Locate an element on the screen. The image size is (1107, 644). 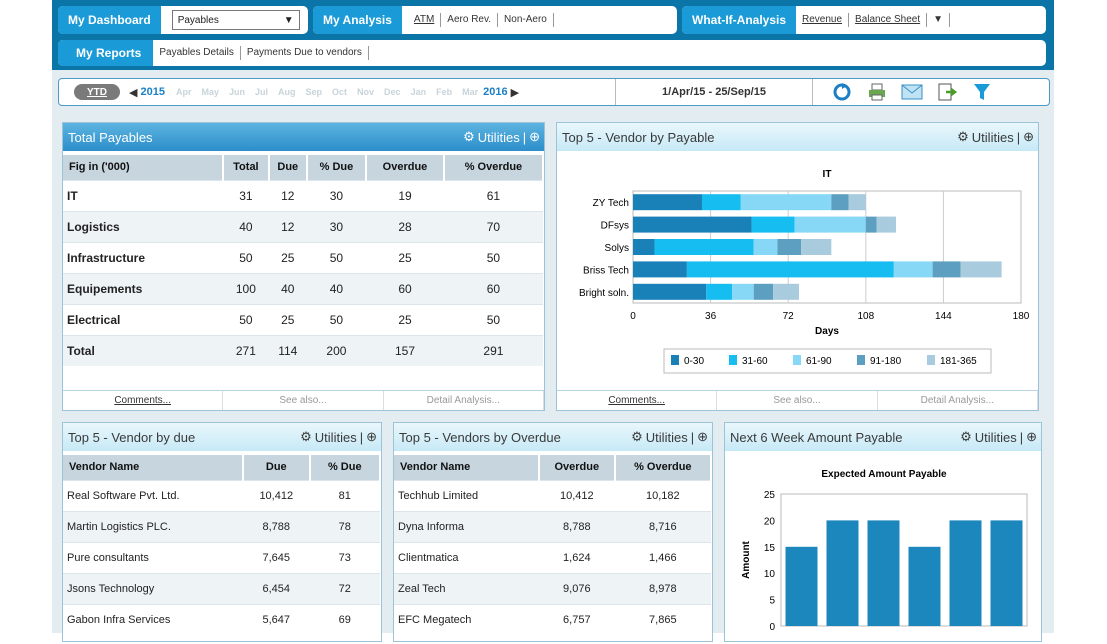
analysis-link-non-aero: Non-Aero is located at coordinates (526, 20).